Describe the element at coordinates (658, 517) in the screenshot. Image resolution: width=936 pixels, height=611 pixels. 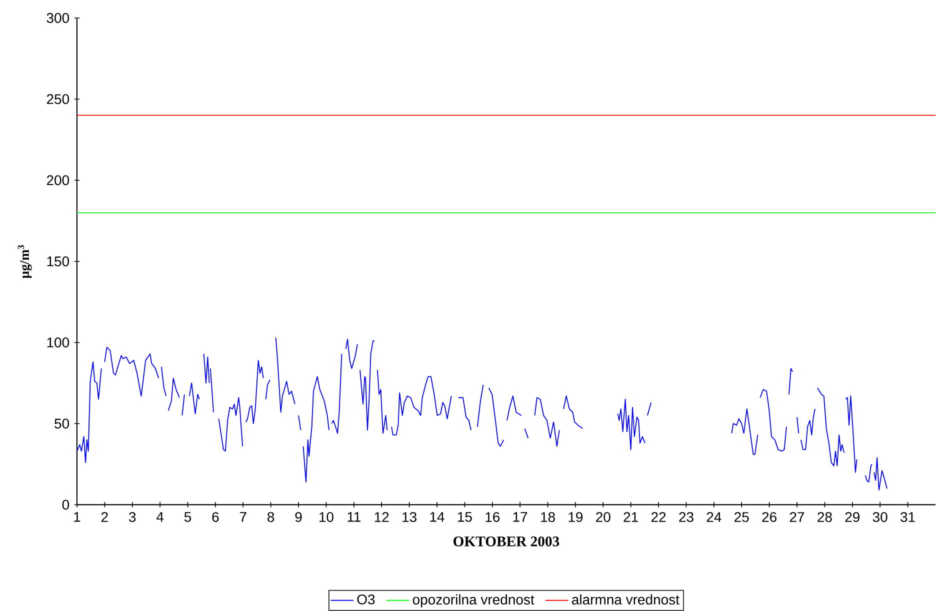
I see `x-tick-label: 22` at that location.